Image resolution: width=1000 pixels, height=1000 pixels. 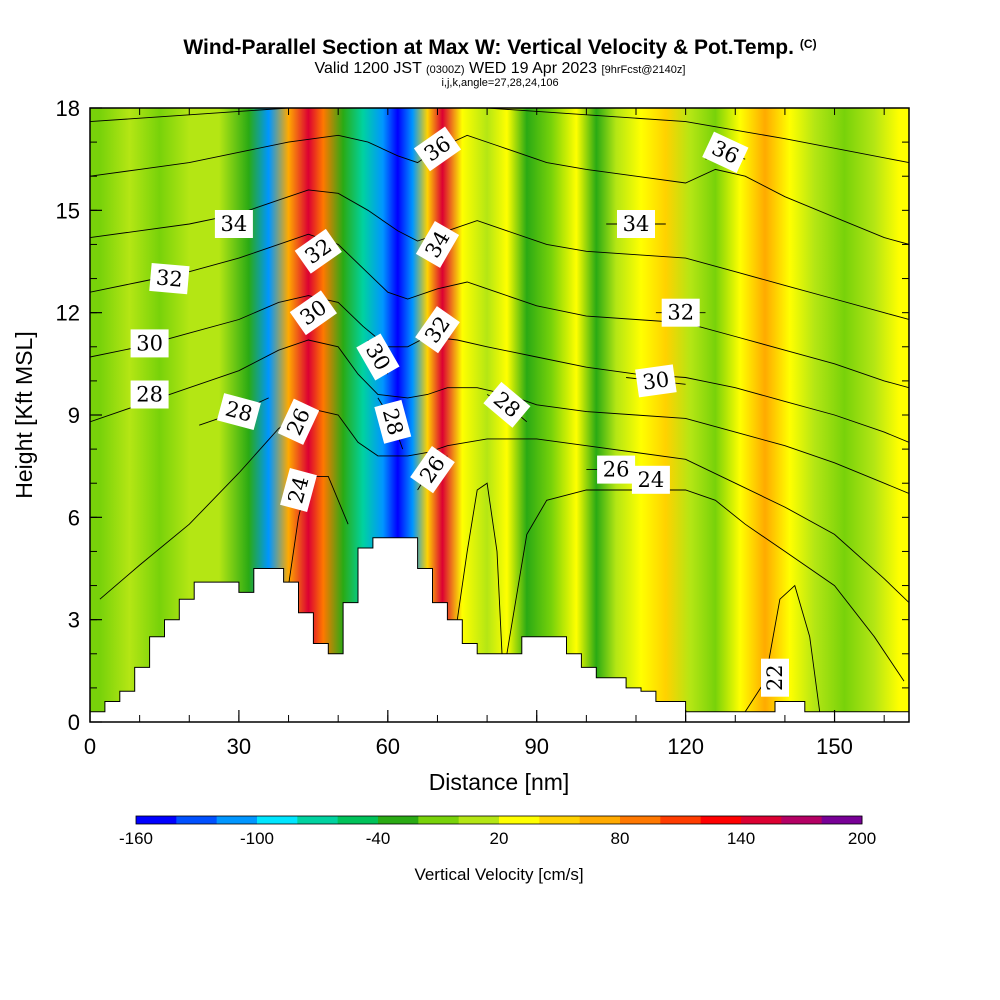 What do you see at coordinates (68, 108) in the screenshot?
I see `y-tick-label: 18` at bounding box center [68, 108].